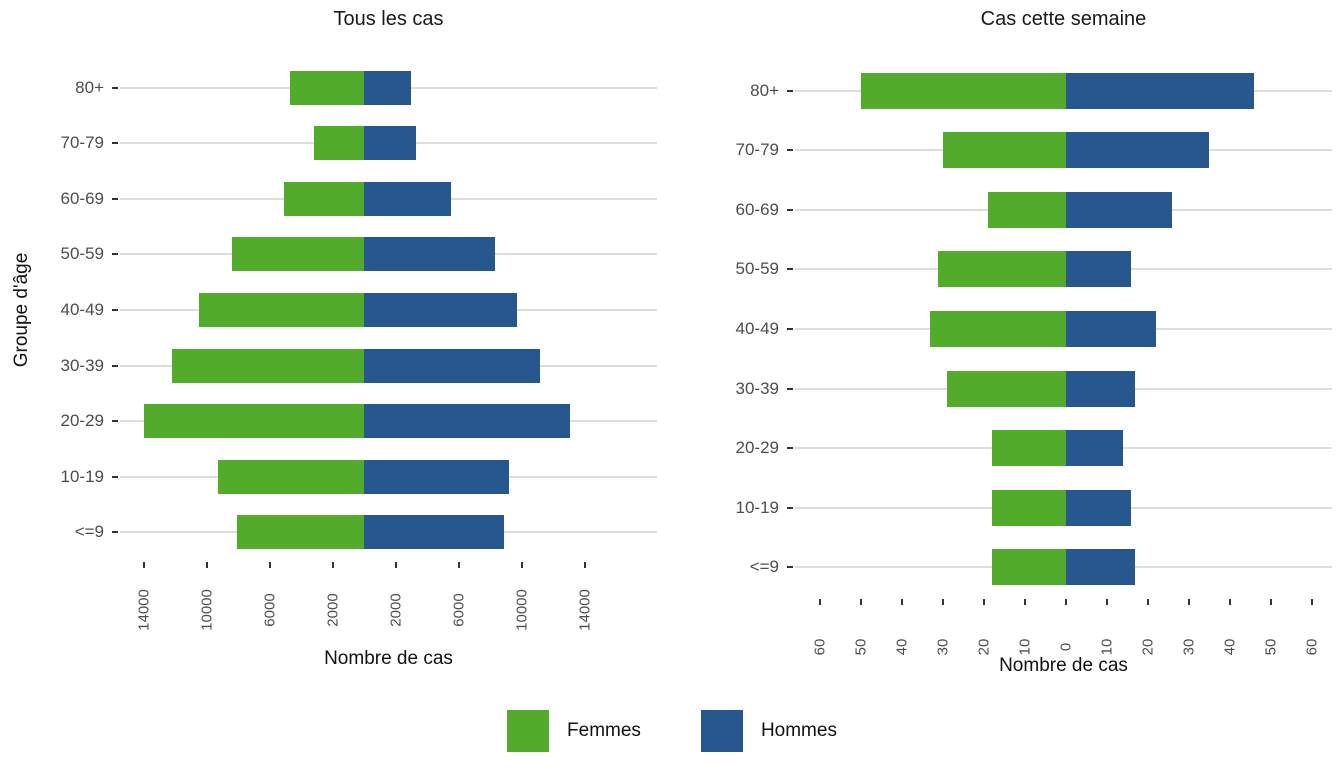  I want to click on y-axis-label-<=9: <=9, so click(89, 532).